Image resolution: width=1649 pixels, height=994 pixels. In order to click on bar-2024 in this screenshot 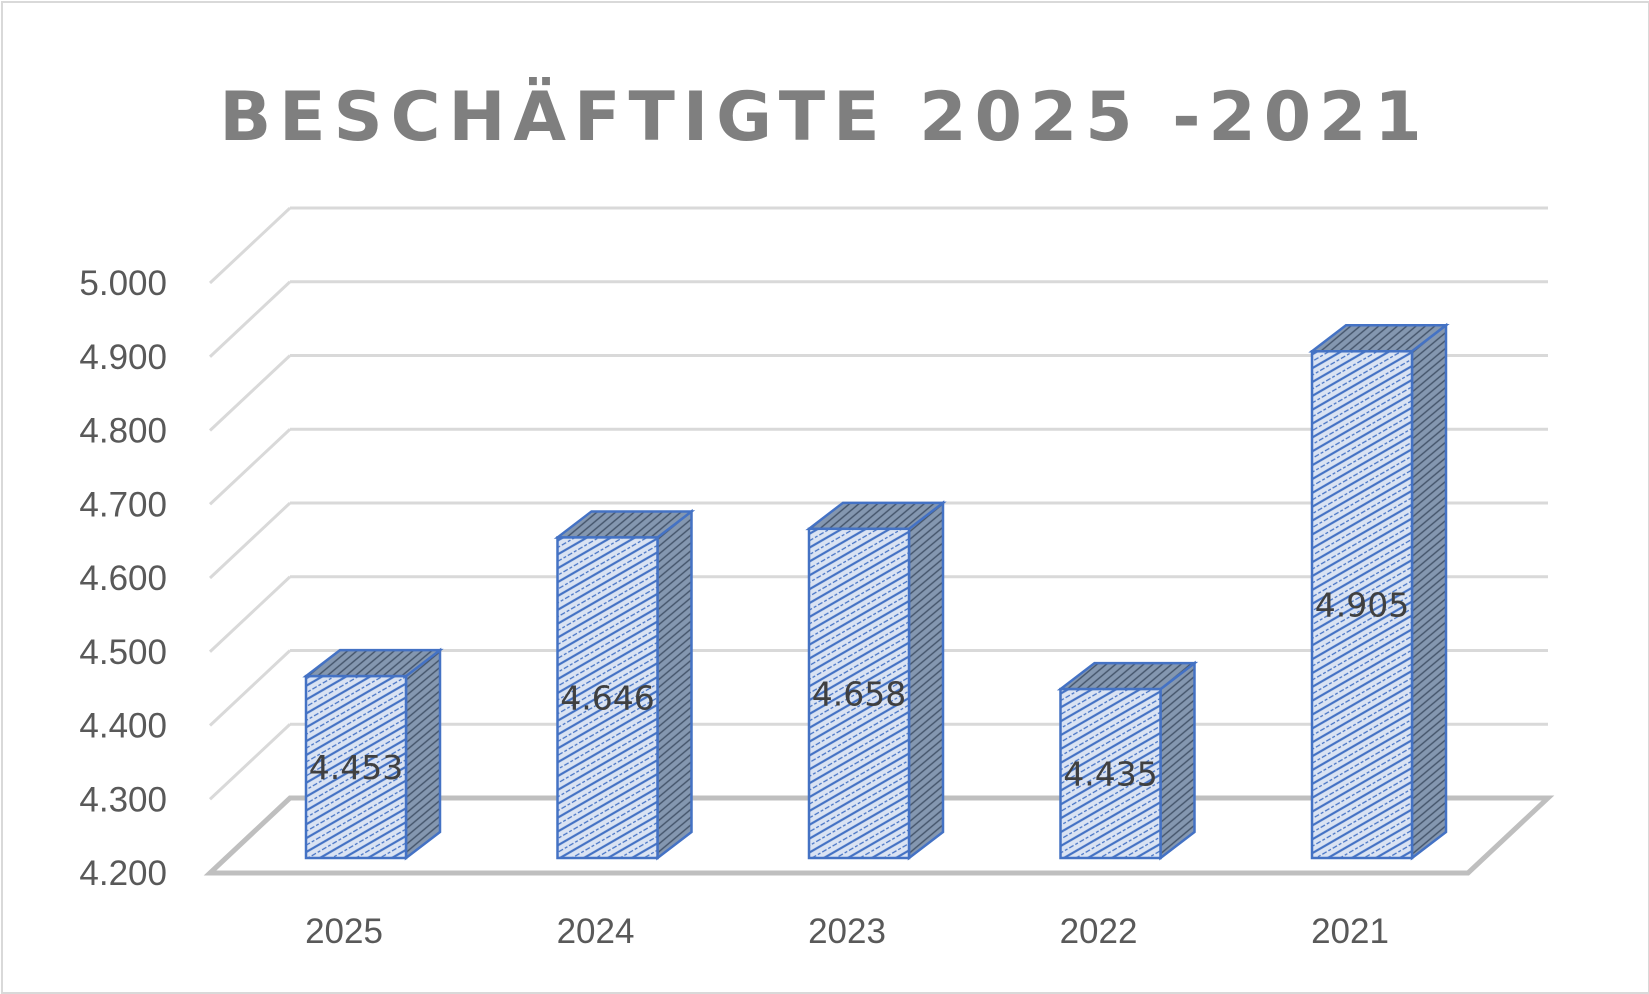, I will do `click(624, 684)`.